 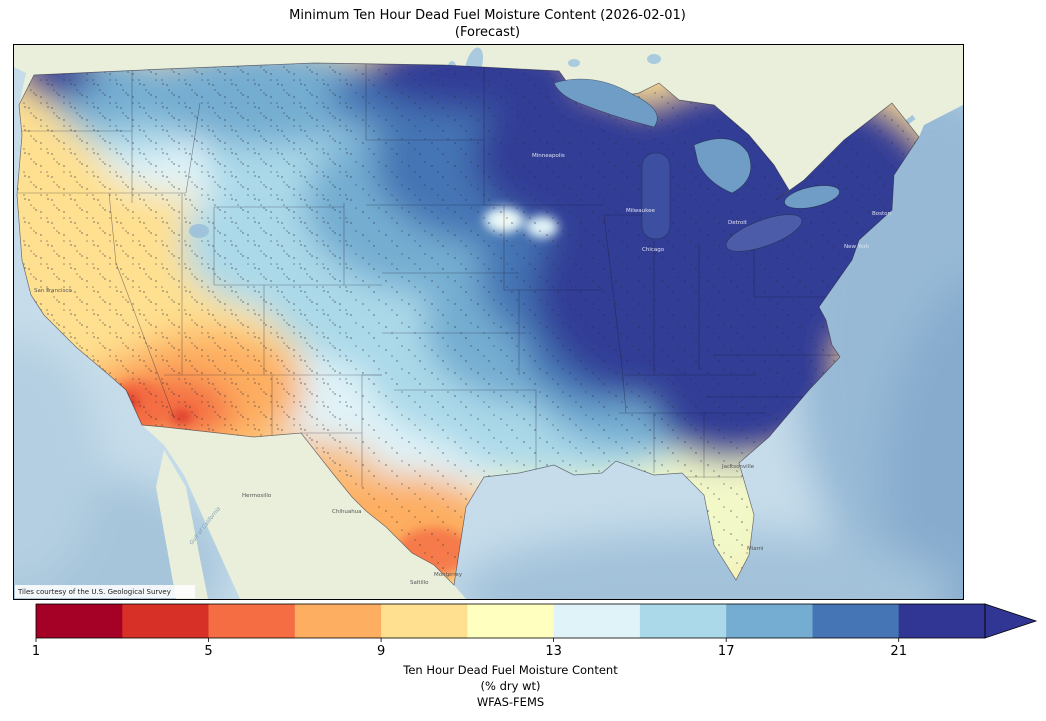 What do you see at coordinates (755, 549) in the screenshot?
I see `city-label: Miami` at bounding box center [755, 549].